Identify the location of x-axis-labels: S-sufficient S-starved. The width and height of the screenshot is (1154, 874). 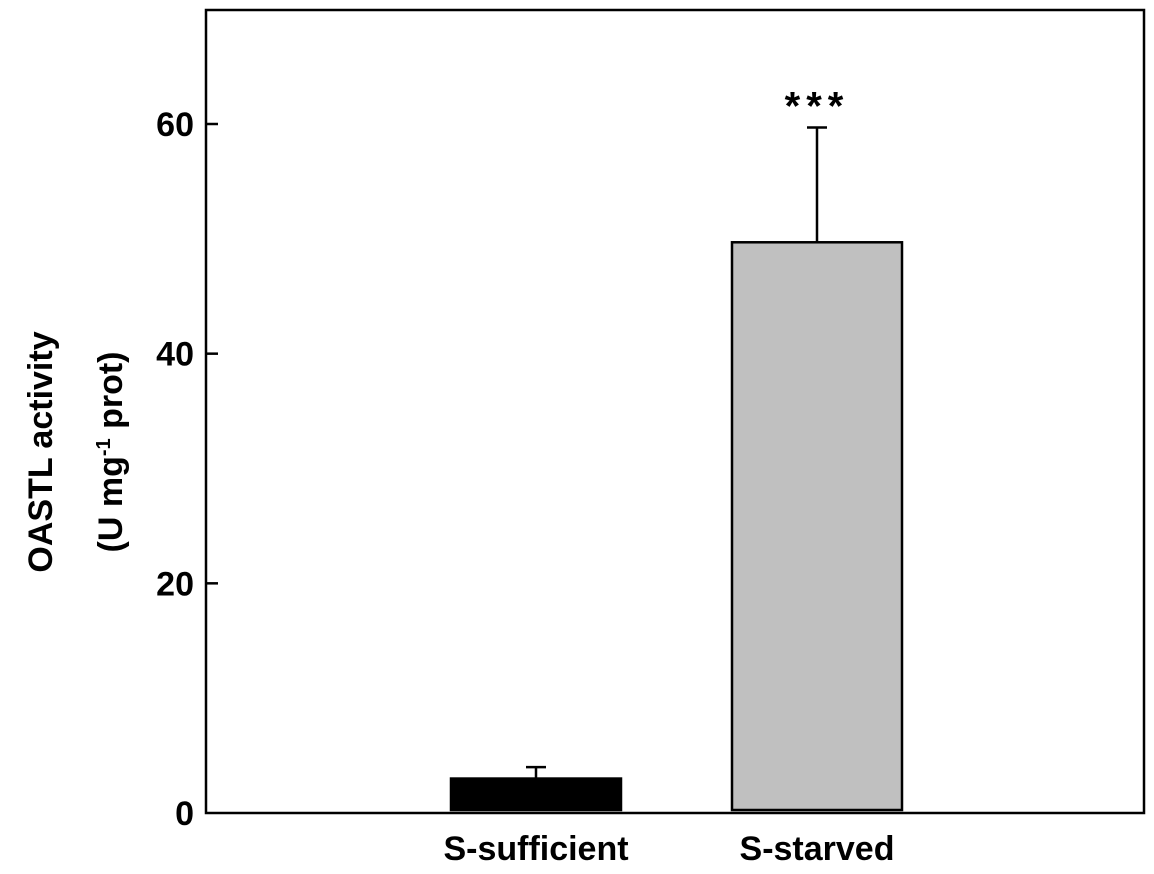
(668, 849).